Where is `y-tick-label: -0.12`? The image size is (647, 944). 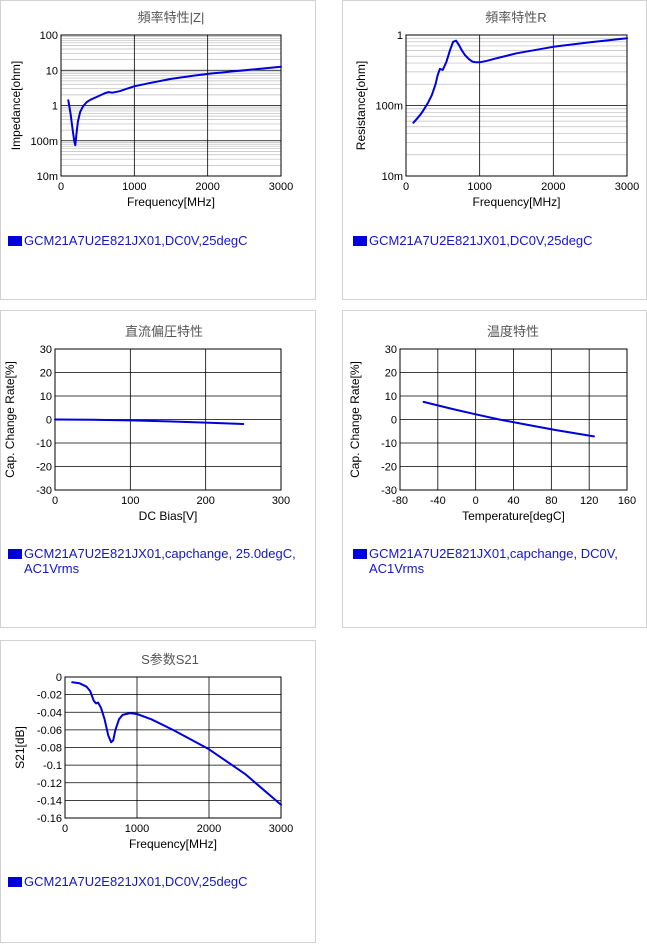
y-tick-label: -0.12 is located at coordinates (49, 784).